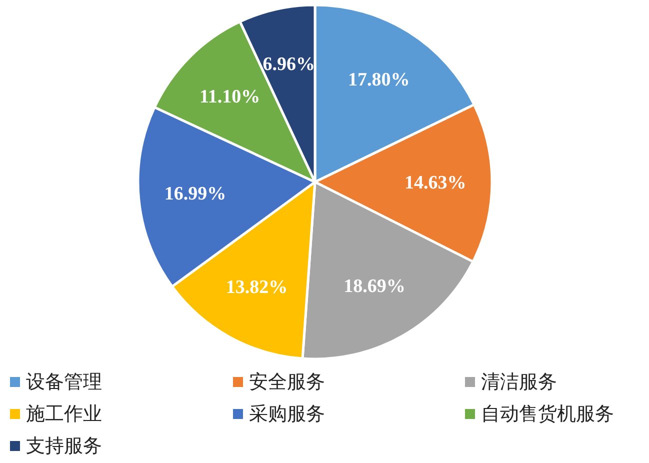  Describe the element at coordinates (287, 414) in the screenshot. I see `legend-label: 采购服务` at that location.